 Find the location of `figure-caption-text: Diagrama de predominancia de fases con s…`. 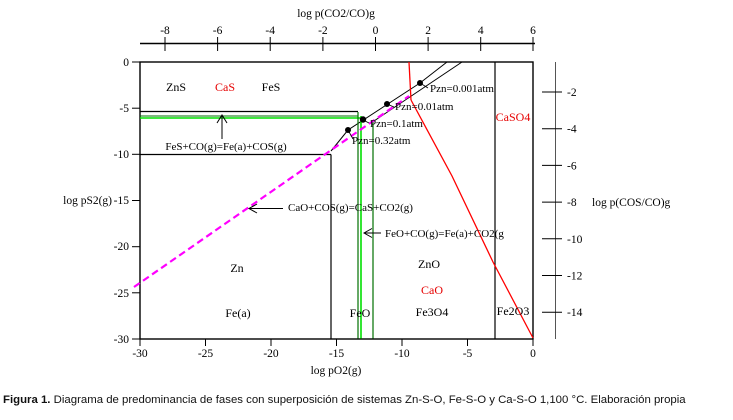

figure-caption-text: Diagrama de predominancia de fases con s… is located at coordinates (368, 400).